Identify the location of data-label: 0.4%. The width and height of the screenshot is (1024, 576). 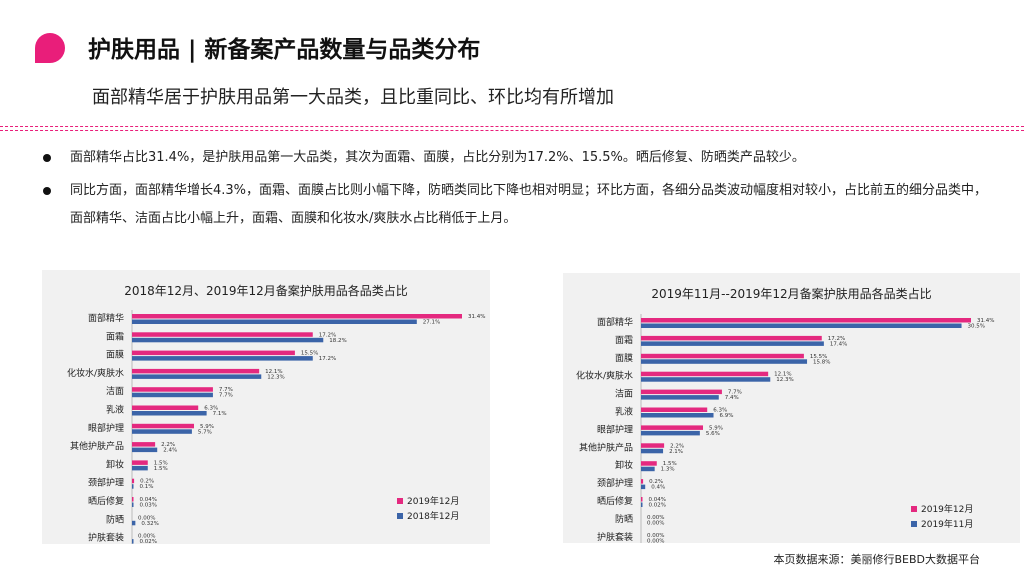
(658, 488).